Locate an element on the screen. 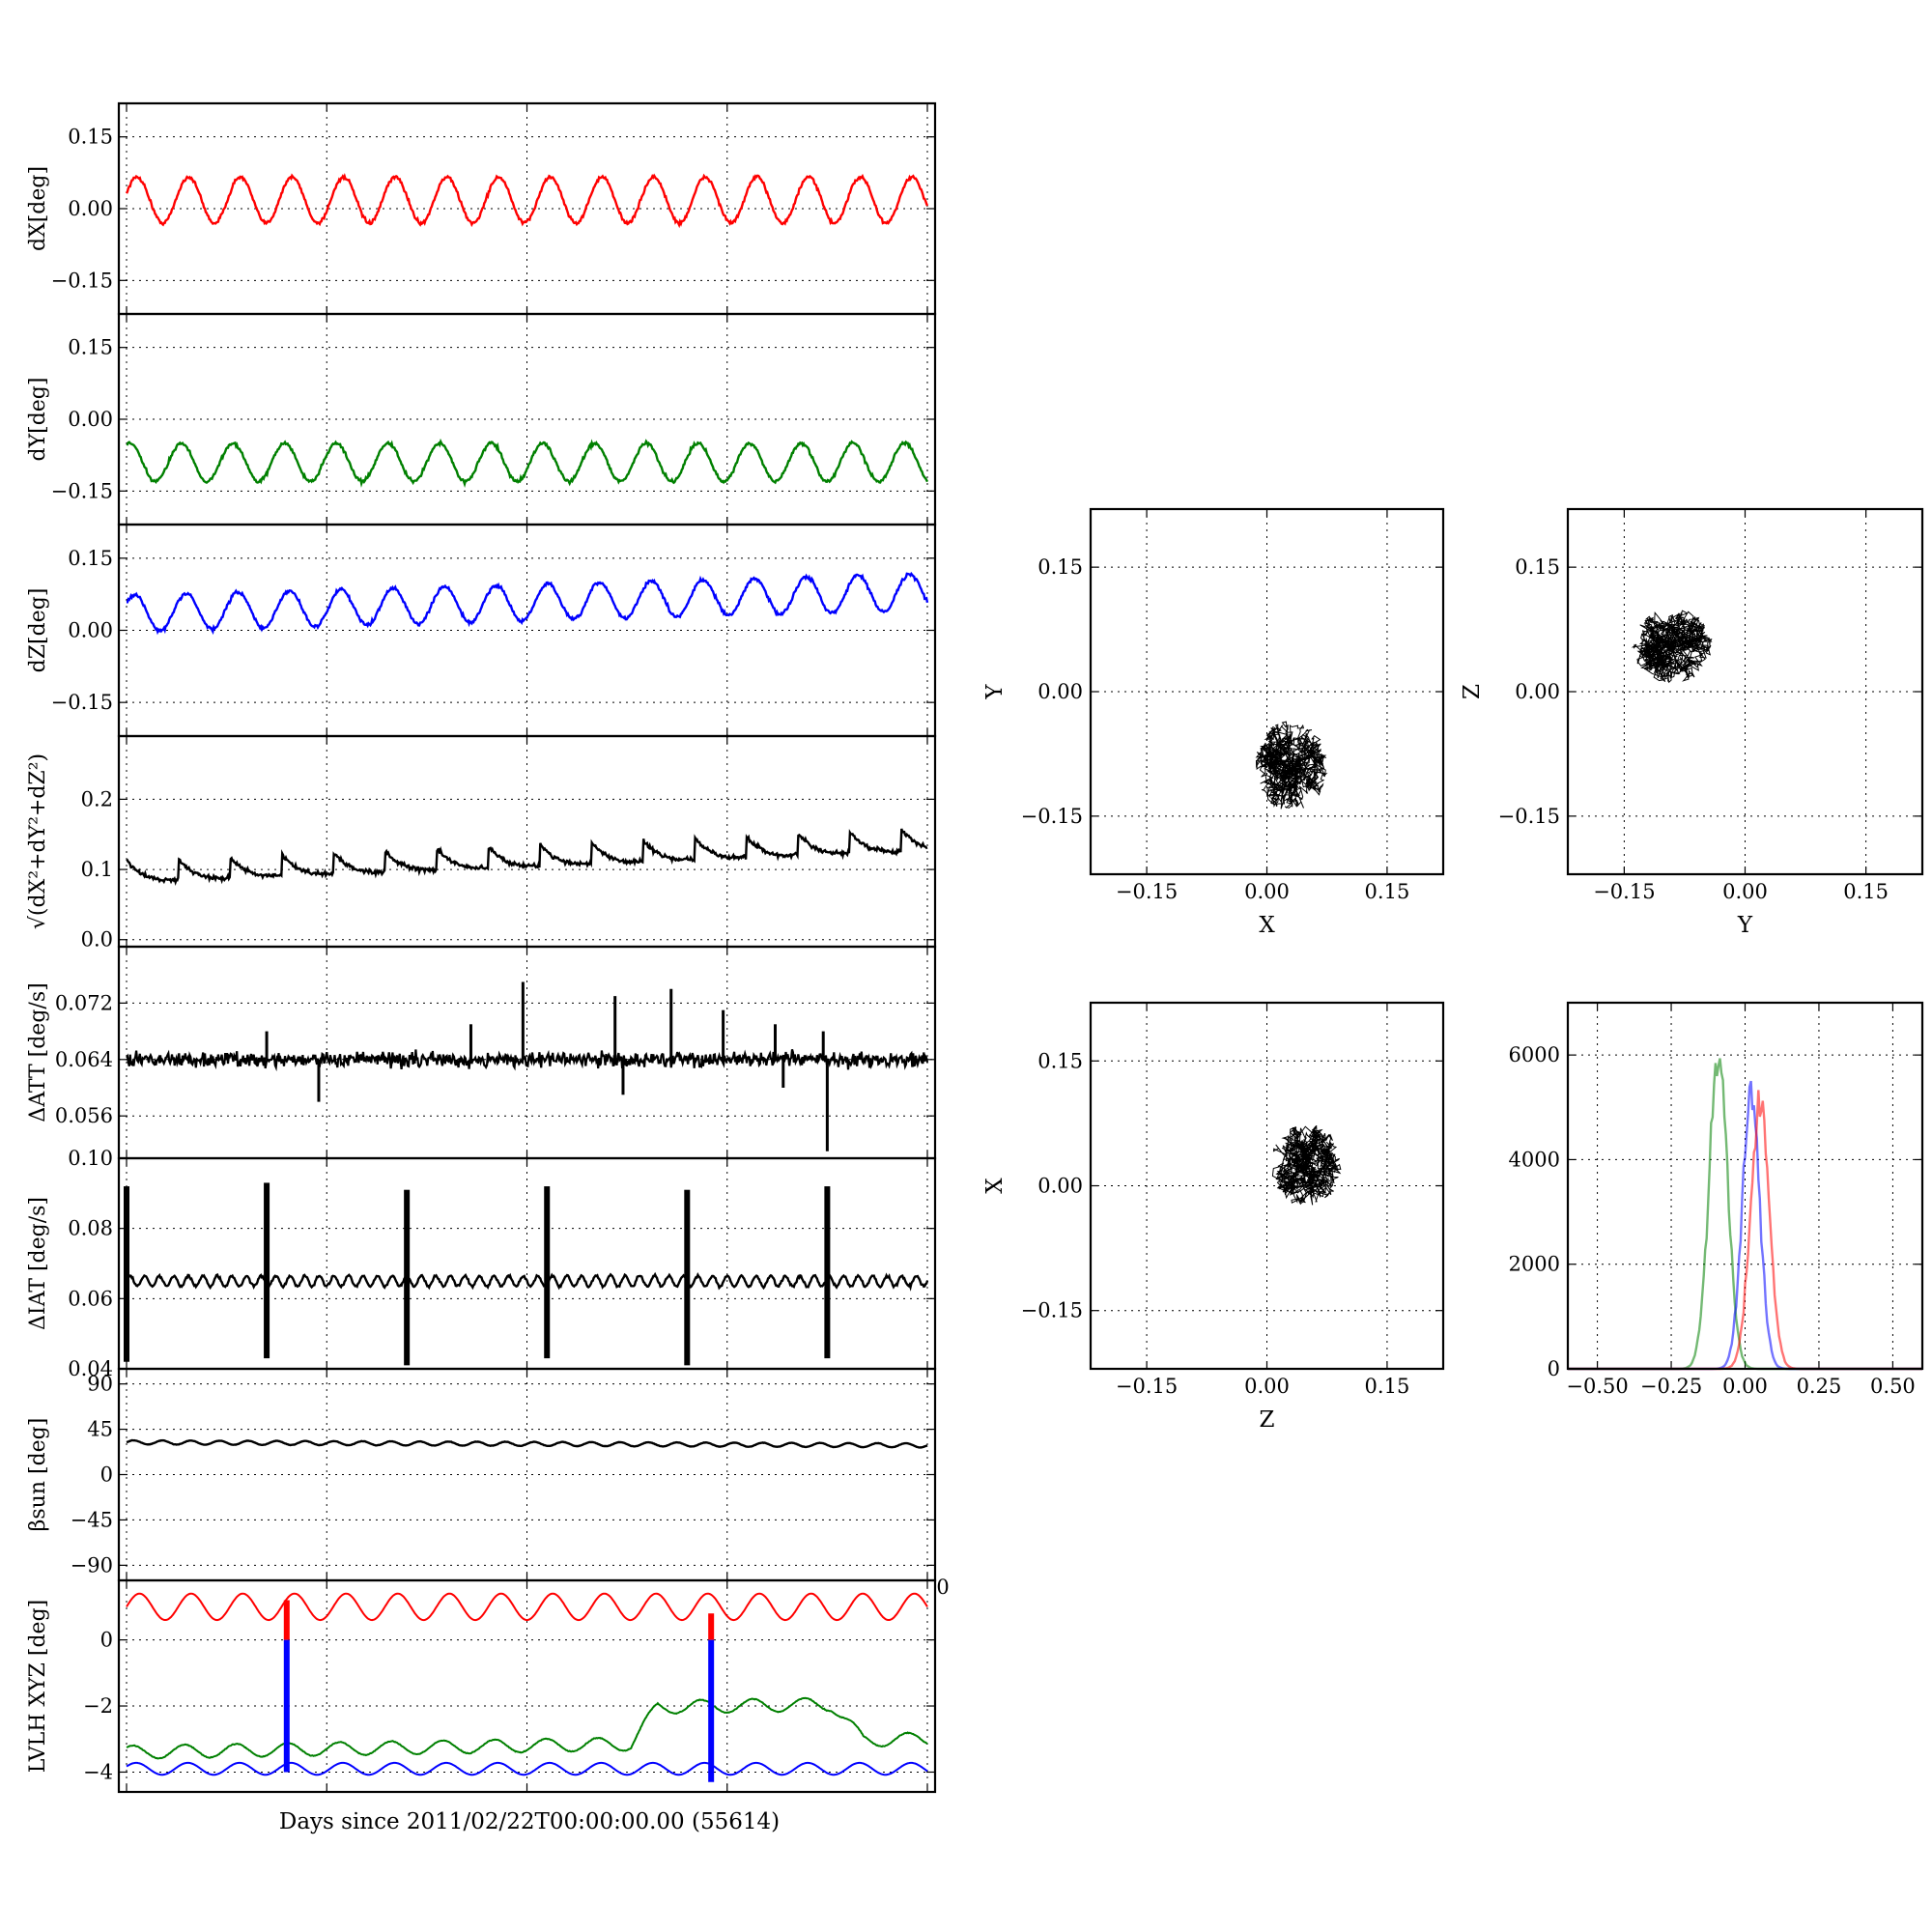 The width and height of the screenshot is (1932, 1932). y-axis-label: √(dX²+dY²+dZ²) is located at coordinates (38, 841).